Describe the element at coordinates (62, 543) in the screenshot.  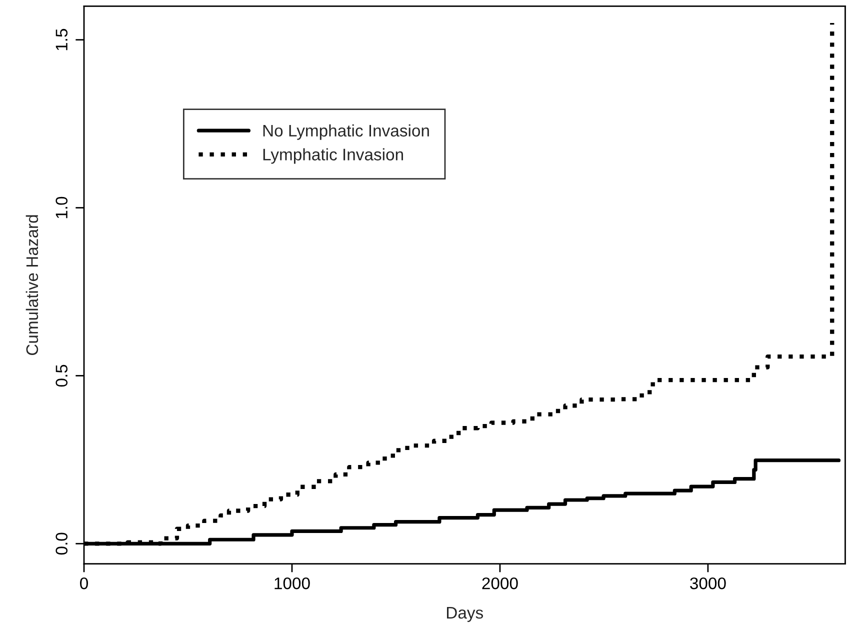
I see `y-tick-label: 0.0` at that location.